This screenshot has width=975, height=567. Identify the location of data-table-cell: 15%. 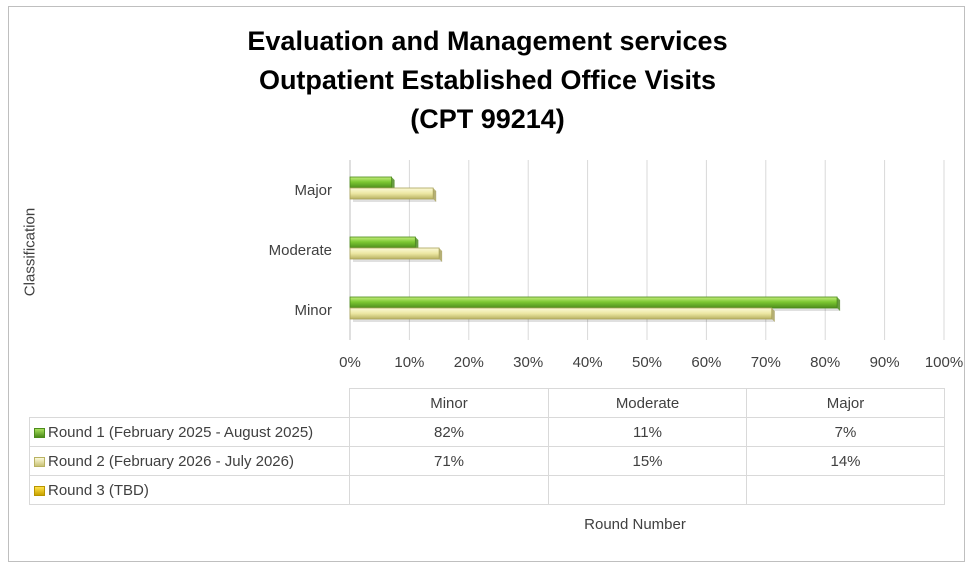
(647, 461).